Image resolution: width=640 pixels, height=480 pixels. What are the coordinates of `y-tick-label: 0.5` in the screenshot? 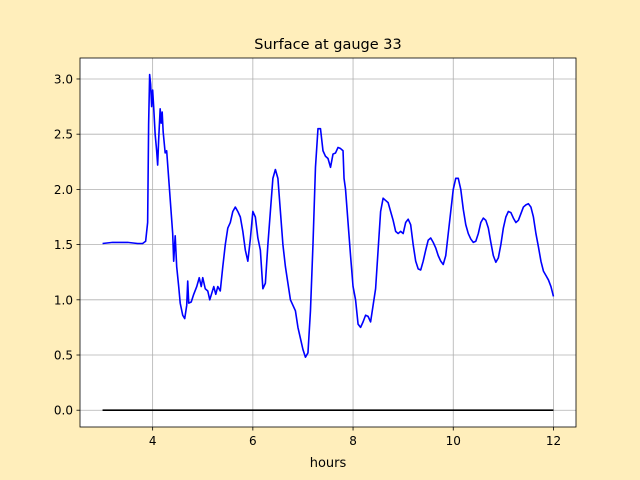 It's located at (63, 356).